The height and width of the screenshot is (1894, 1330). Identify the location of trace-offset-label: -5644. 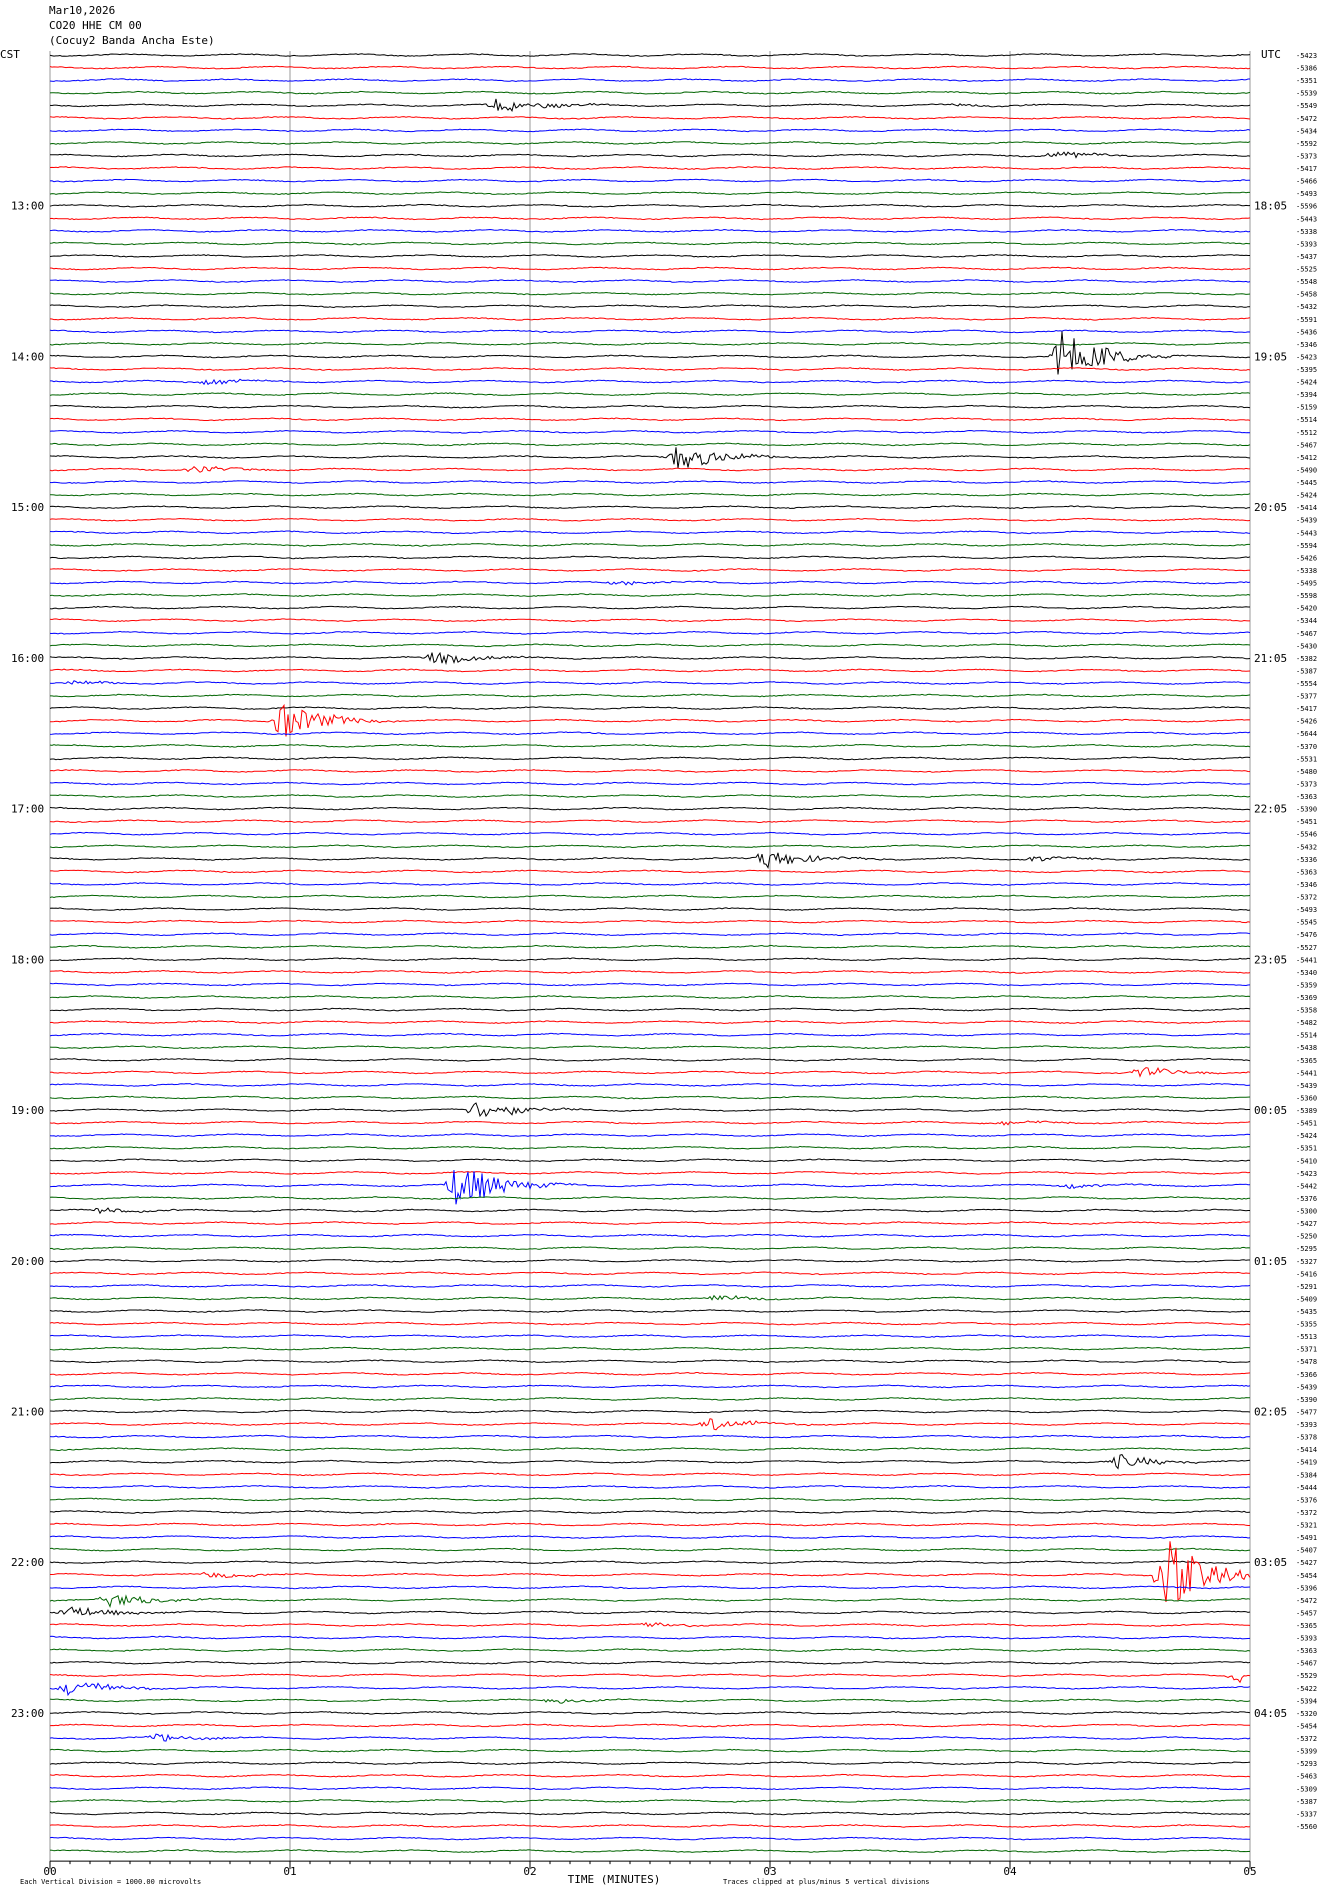
(1306, 734).